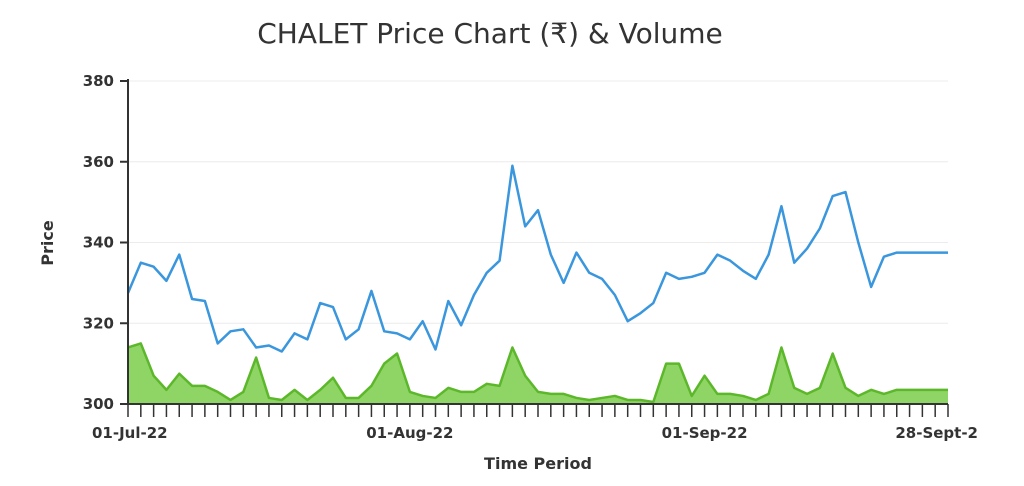 The width and height of the screenshot is (1024, 486). What do you see at coordinates (936, 433) in the screenshot?
I see `x-tick-label: 28-Sept-2` at bounding box center [936, 433].